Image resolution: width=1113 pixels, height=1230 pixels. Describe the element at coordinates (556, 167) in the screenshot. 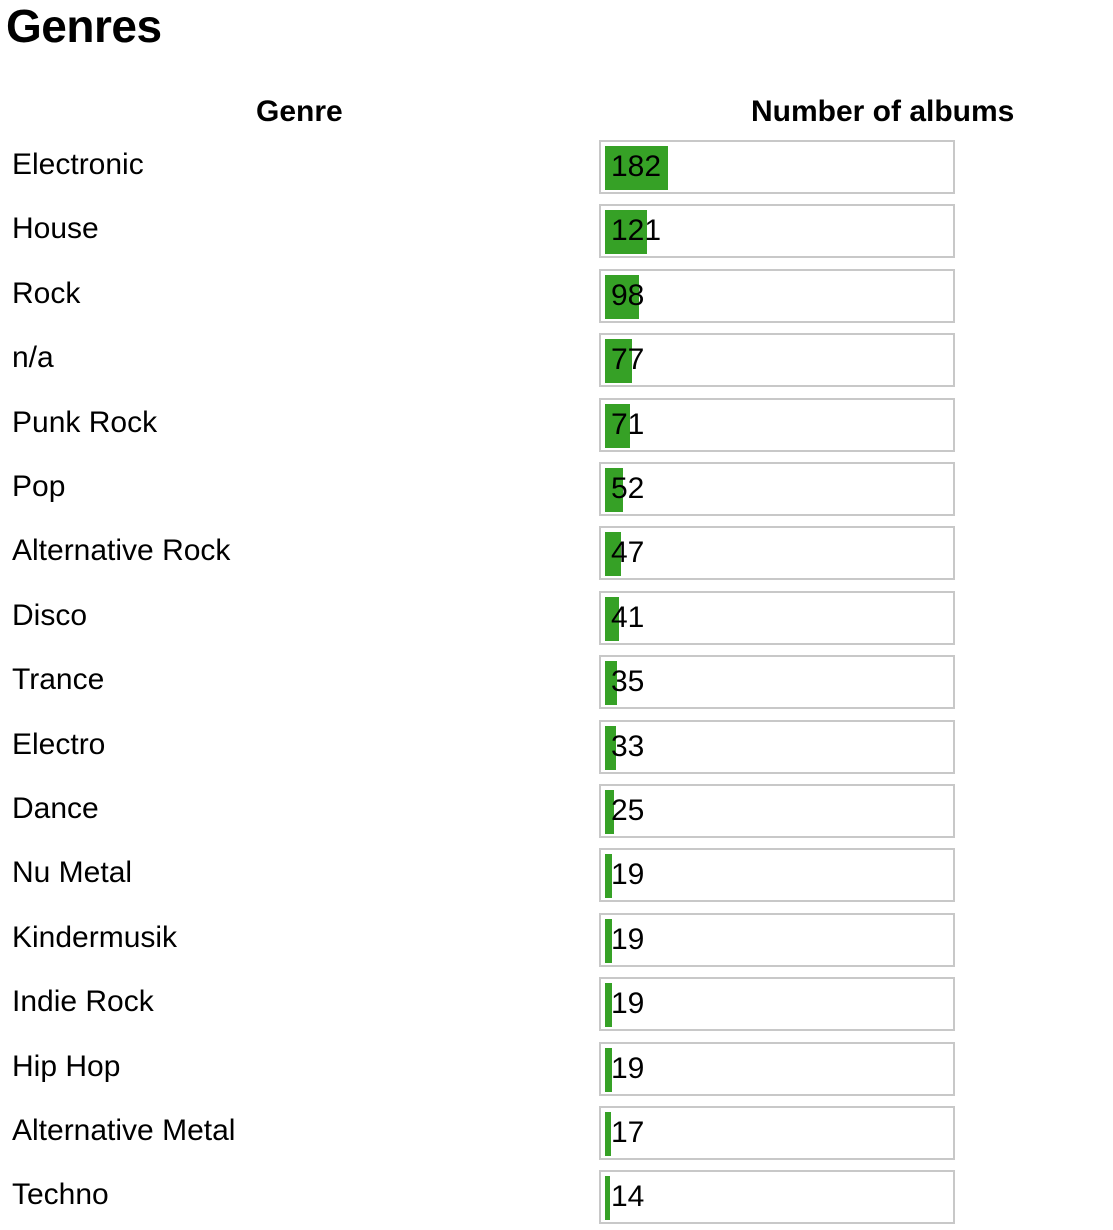

I see `genre-row: Electronic 182` at that location.